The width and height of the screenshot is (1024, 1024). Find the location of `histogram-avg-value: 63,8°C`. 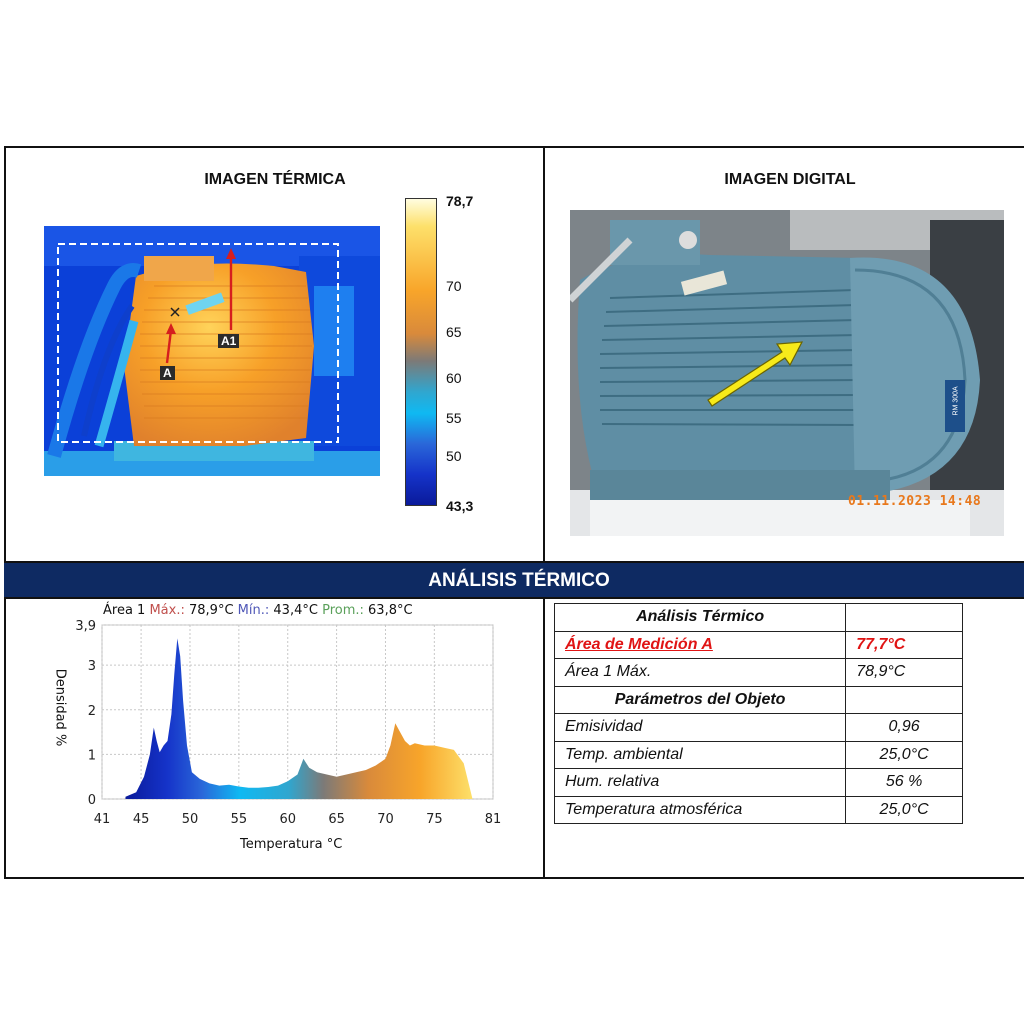

histogram-avg-value: 63,8°C is located at coordinates (390, 610).